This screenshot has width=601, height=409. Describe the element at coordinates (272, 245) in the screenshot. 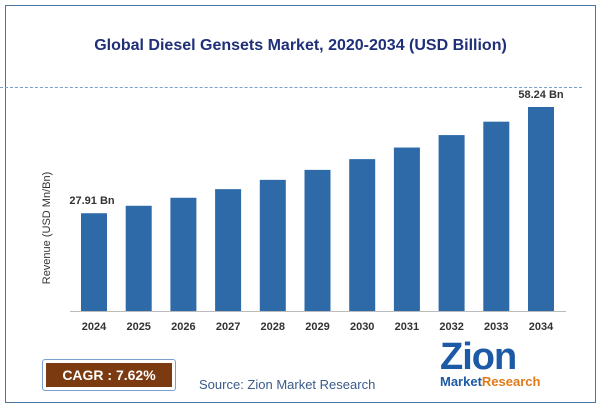

I see `bar-2028` at that location.